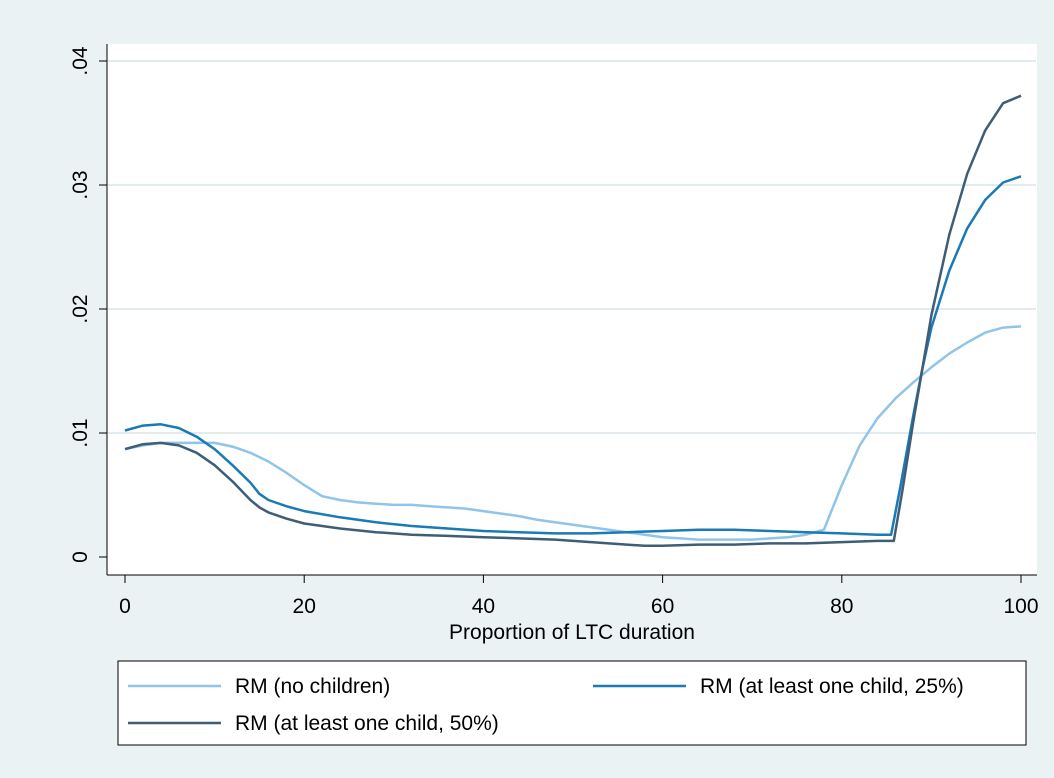 The image size is (1054, 778). Describe the element at coordinates (1020, 606) in the screenshot. I see `x-tick-label: 100` at that location.